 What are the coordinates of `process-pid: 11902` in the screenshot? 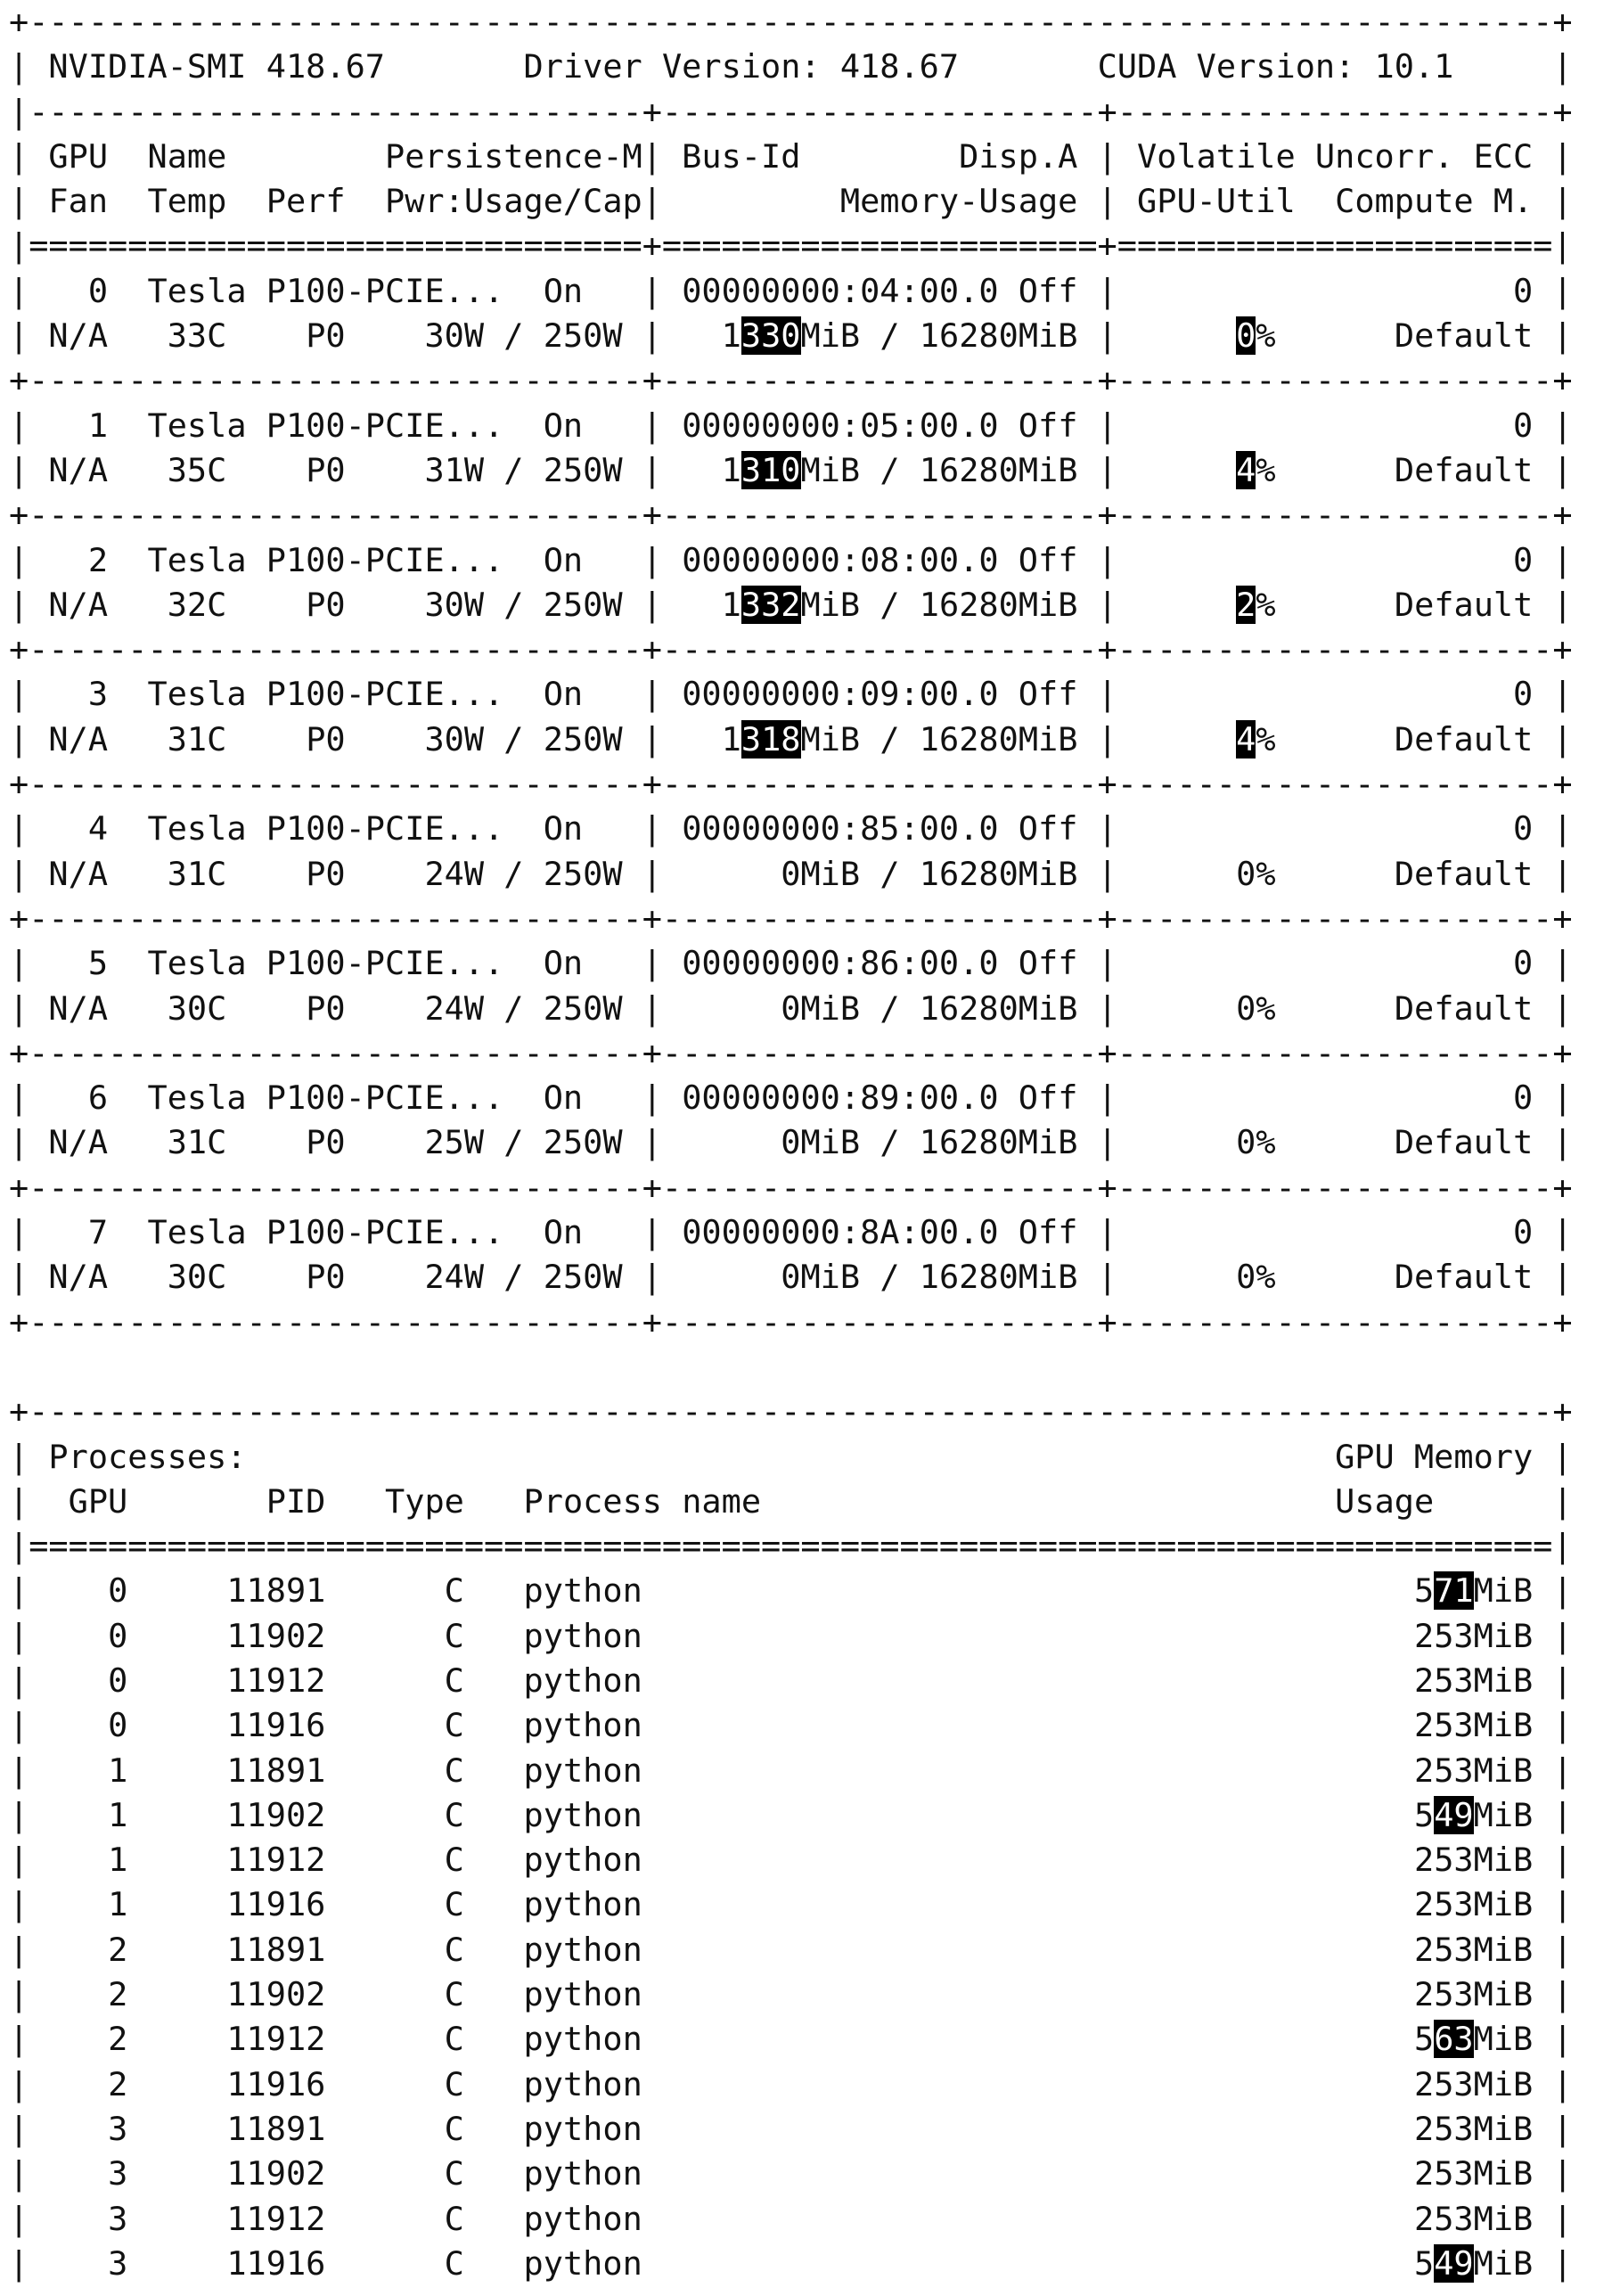 It's located at (276, 2174).